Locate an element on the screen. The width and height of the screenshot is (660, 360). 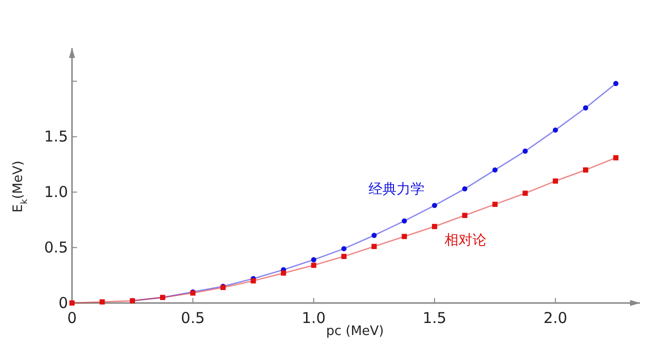
x-axis-title: pc (MeV) is located at coordinates (355, 331).